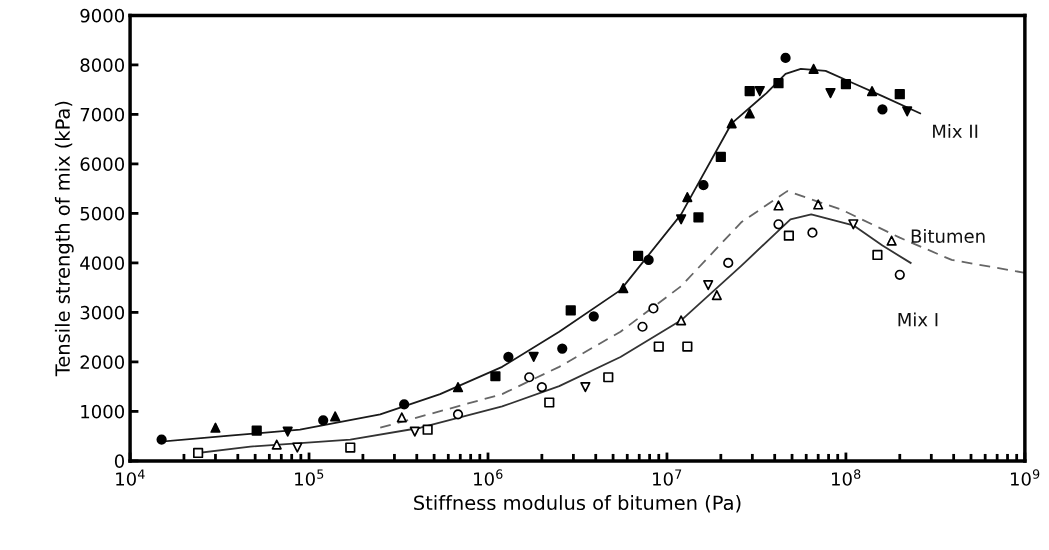  What do you see at coordinates (103, 411) in the screenshot?
I see `y-tick-label: 1000` at bounding box center [103, 411].